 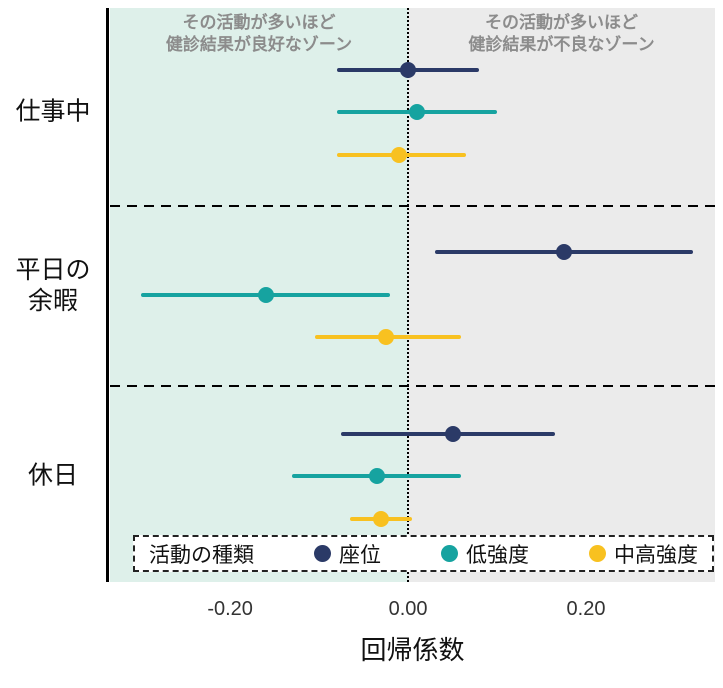 What do you see at coordinates (656, 555) in the screenshot?
I see `legend-item-label-moderate-vigorous: 中高強度` at bounding box center [656, 555].